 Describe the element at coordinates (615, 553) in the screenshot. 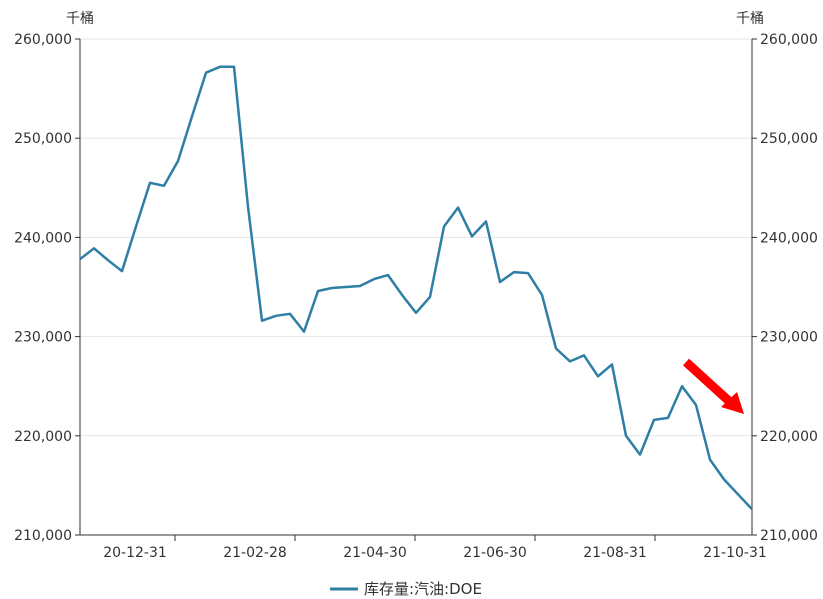

I see `x-tick-label: 21-08-31` at that location.